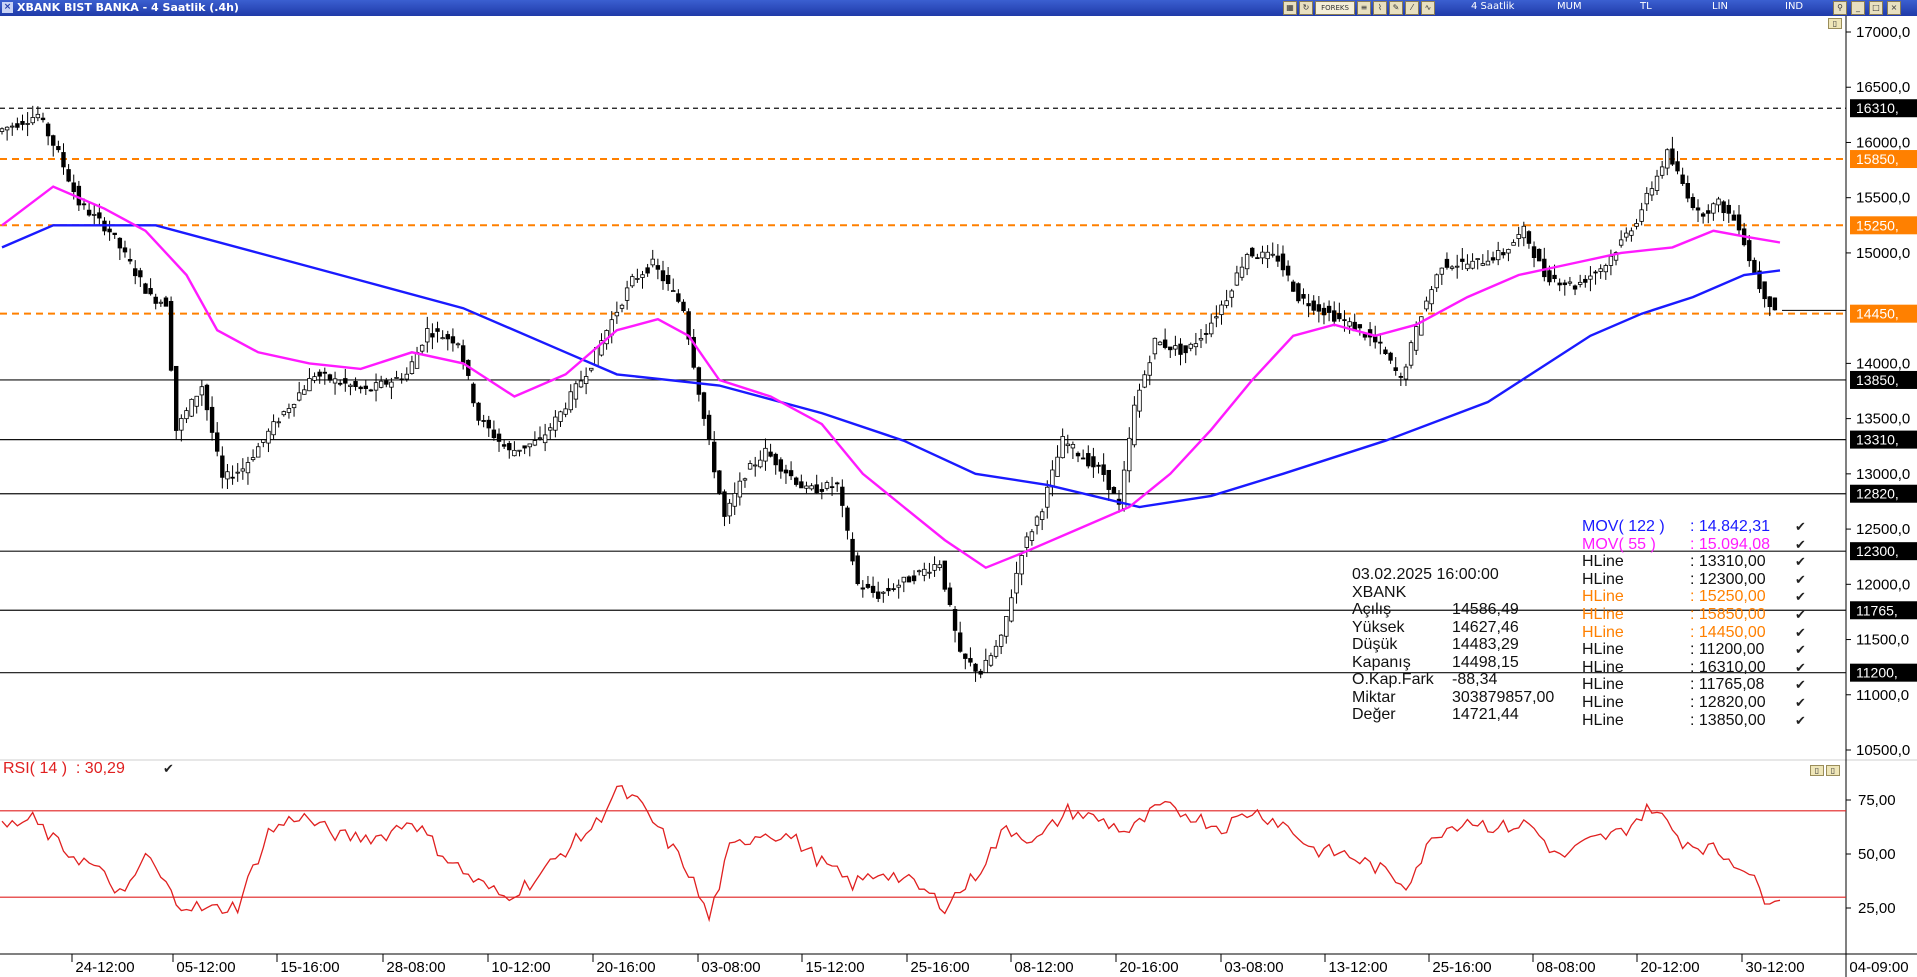  I want to click on indicator-row: MOV( 55 ): 15.094,08 ✔, so click(1697, 545).